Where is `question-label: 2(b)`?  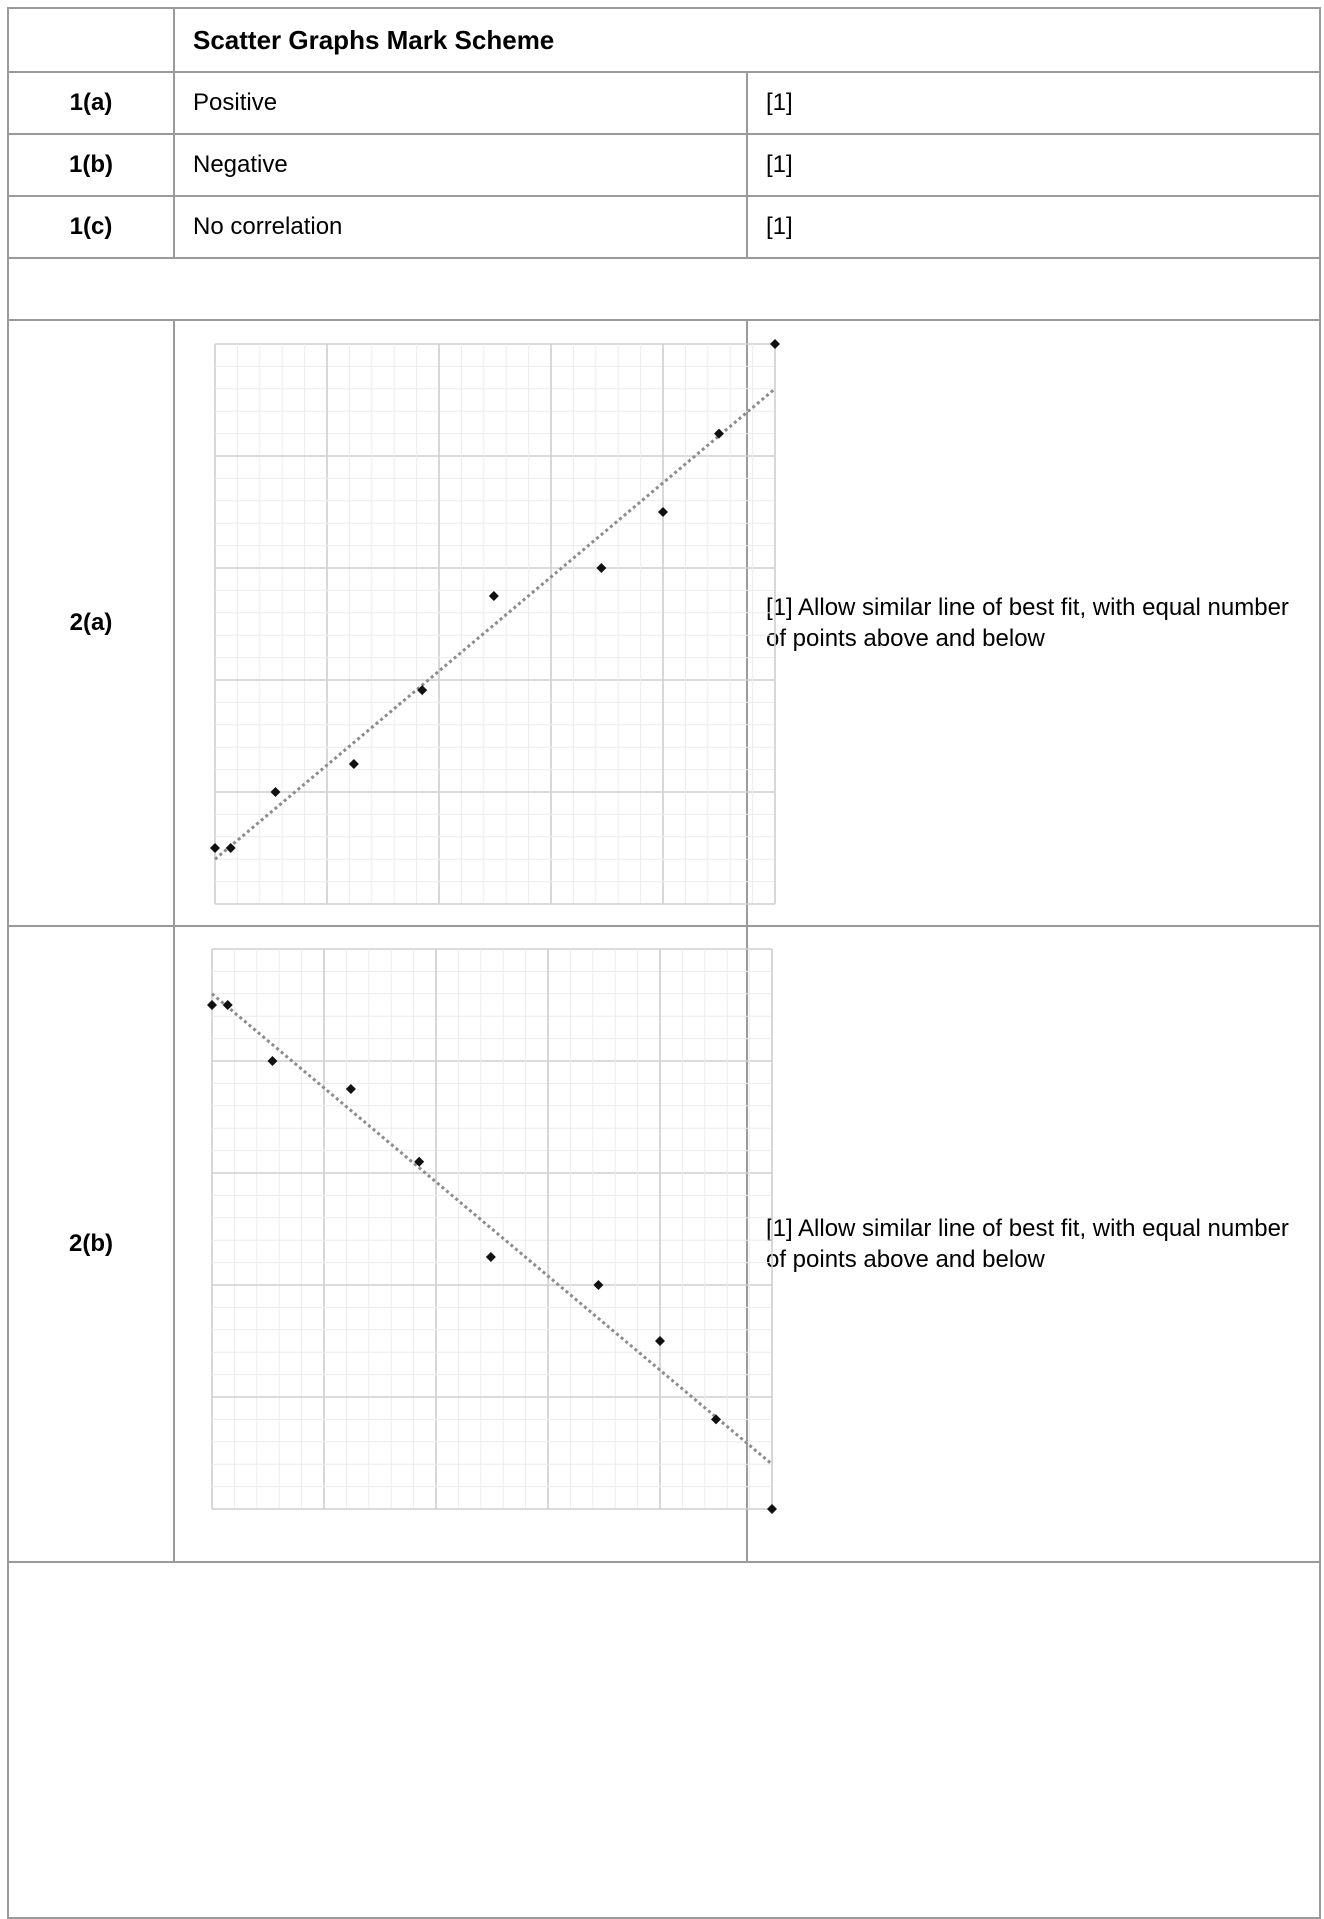 question-label: 2(b) is located at coordinates (91, 1244).